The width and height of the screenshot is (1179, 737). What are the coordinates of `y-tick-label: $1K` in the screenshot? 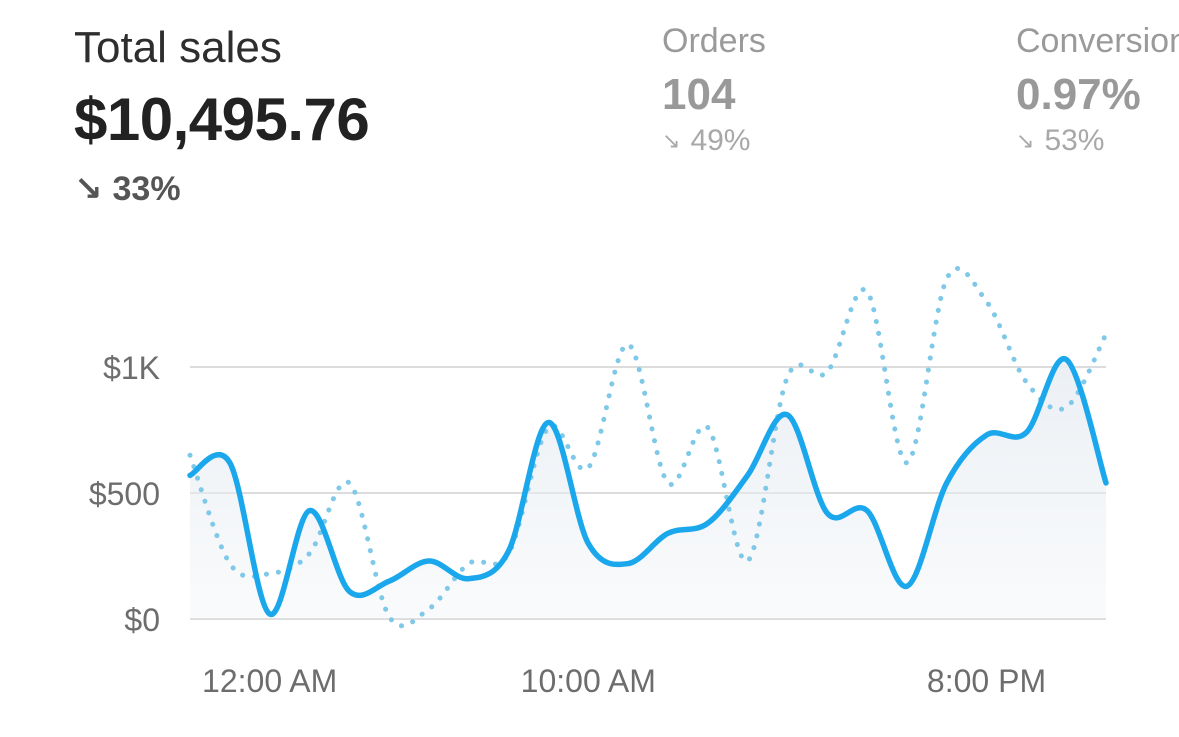 It's located at (131, 368).